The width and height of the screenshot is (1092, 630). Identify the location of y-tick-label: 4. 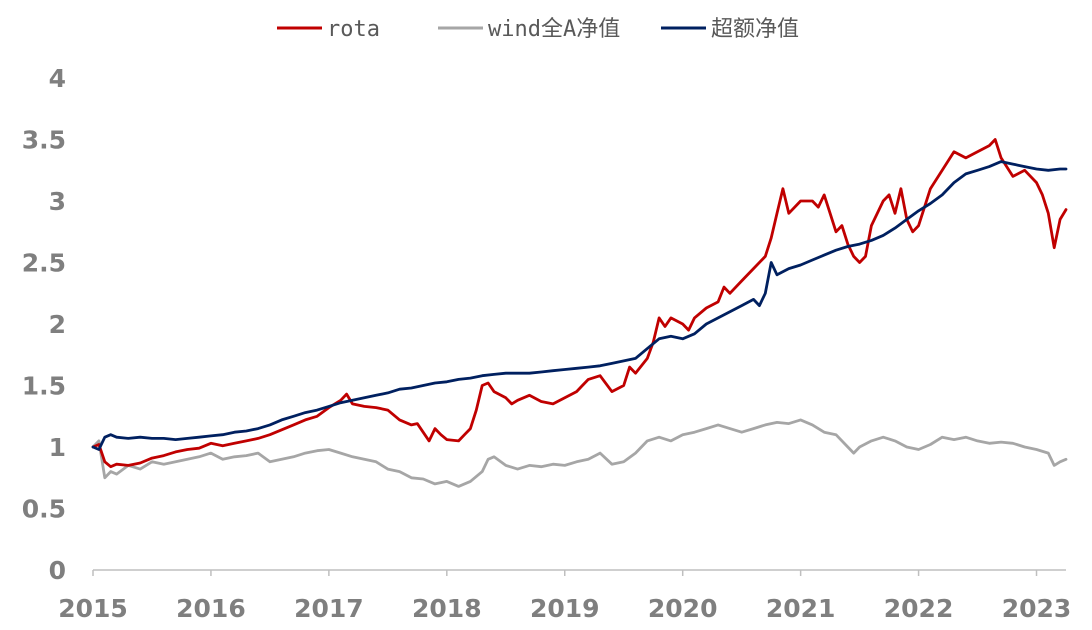
(57, 78).